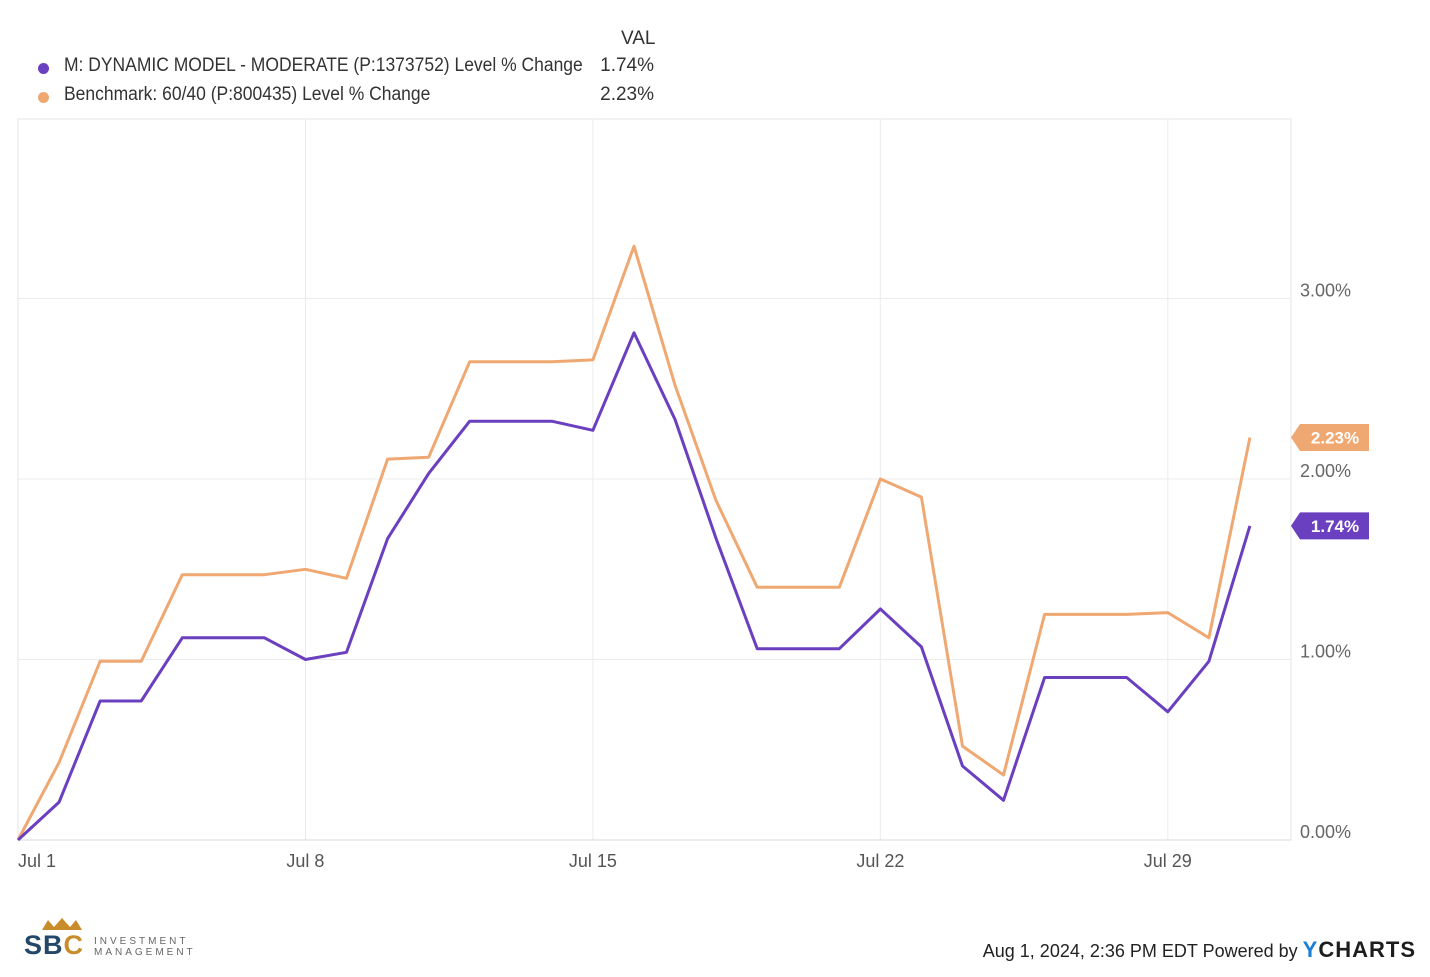  What do you see at coordinates (44, 945) in the screenshot?
I see `logo-letters-sb: SB` at bounding box center [44, 945].